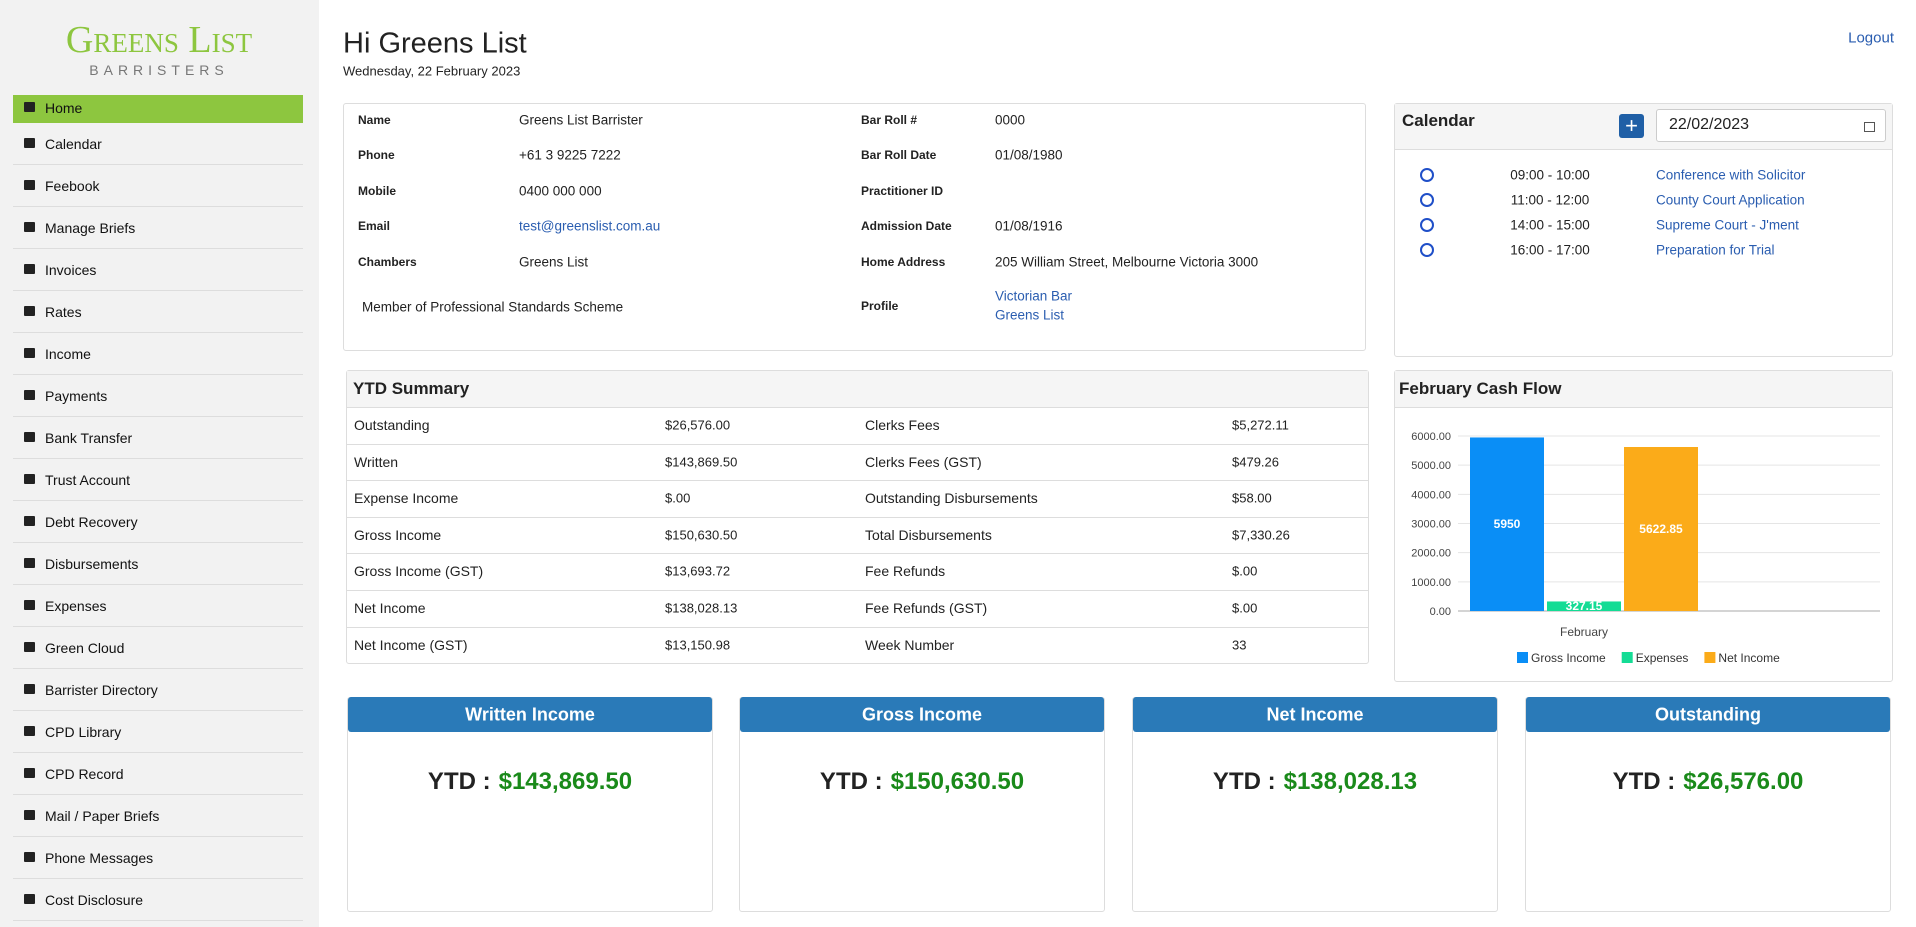 The image size is (1916, 927). I want to click on date-input, so click(1771, 125).